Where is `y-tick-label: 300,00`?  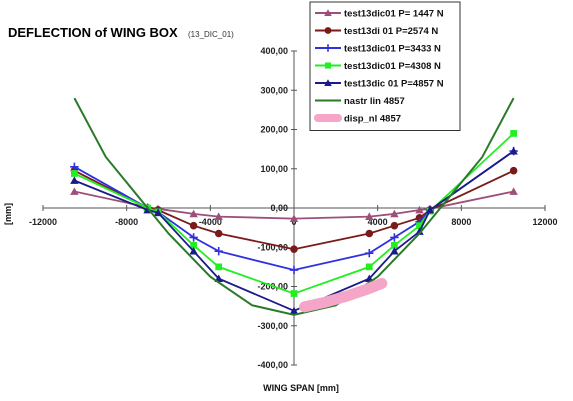 y-tick-label: 300,00 is located at coordinates (274, 90).